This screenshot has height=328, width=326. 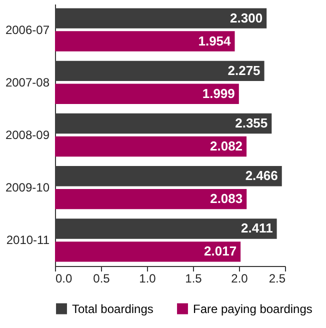 What do you see at coordinates (101, 279) in the screenshot?
I see `x-tick-label: 0.5` at bounding box center [101, 279].